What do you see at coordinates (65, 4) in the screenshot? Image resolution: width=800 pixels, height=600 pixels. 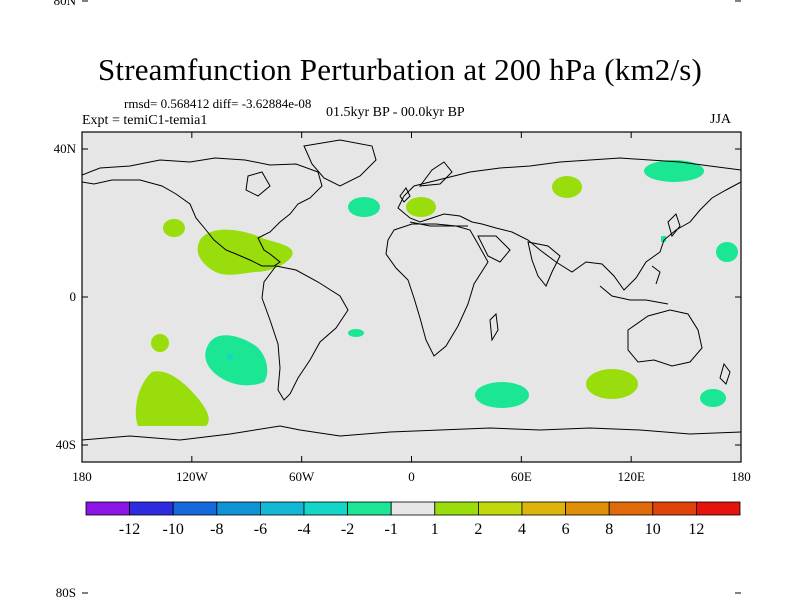 I see `lat-tick-label: 80N` at bounding box center [65, 4].